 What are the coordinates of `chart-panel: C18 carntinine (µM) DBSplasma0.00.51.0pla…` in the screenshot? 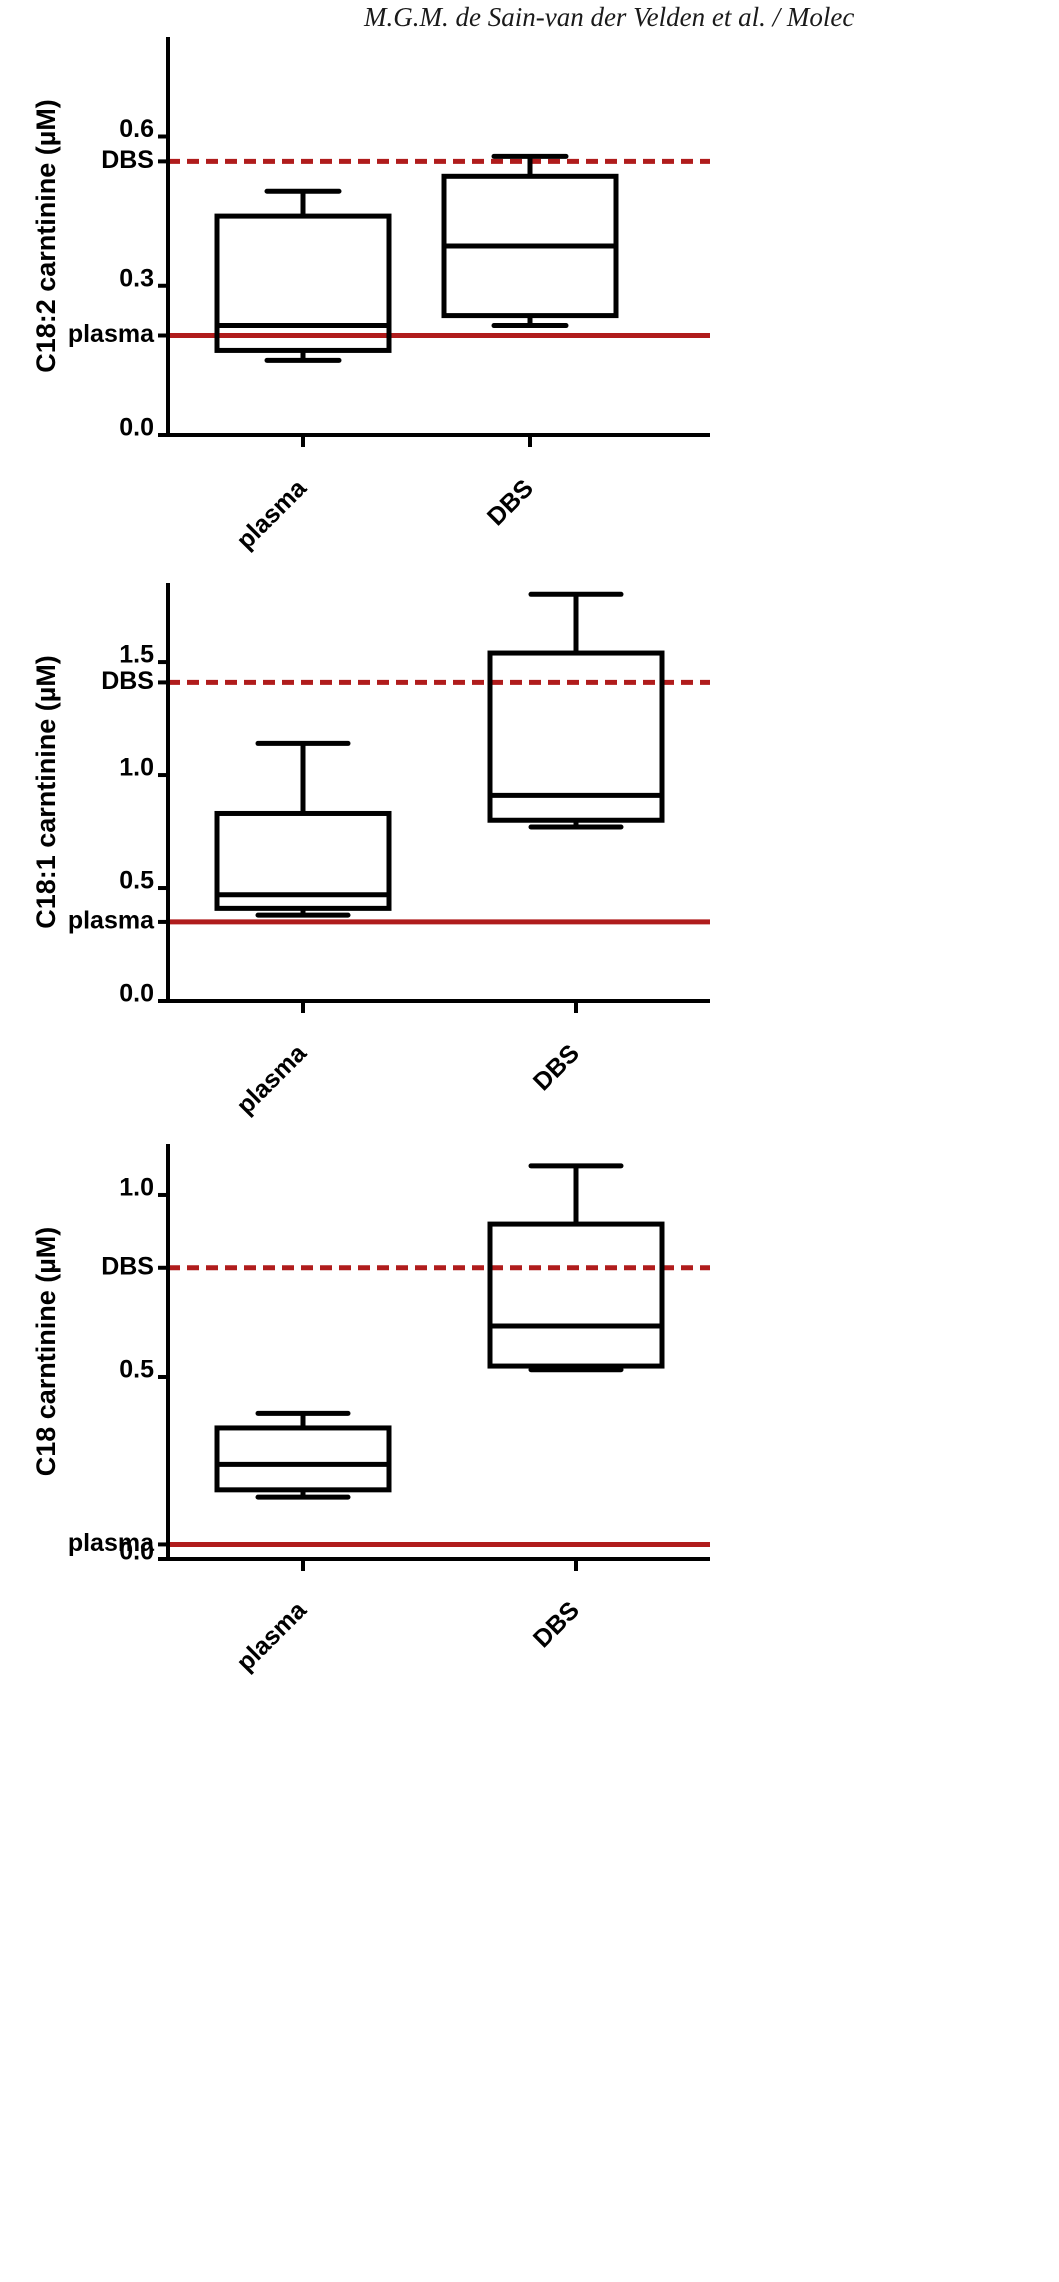 It's located at (370, 1410).